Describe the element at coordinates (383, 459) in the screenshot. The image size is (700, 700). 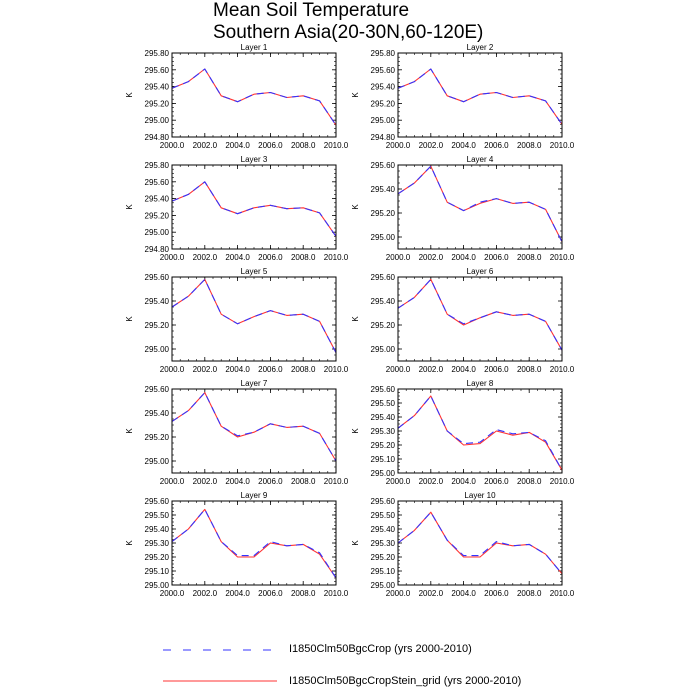
I see `panel-8-ytick-label: 295.10` at that location.